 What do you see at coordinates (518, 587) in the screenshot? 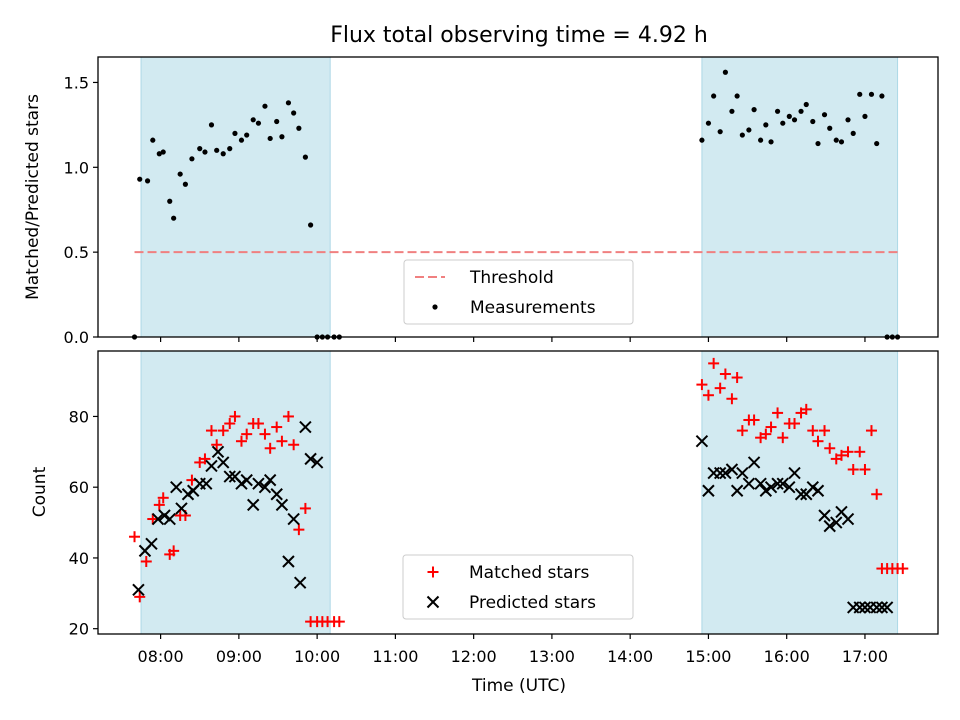
I see `legend-box` at bounding box center [518, 587].